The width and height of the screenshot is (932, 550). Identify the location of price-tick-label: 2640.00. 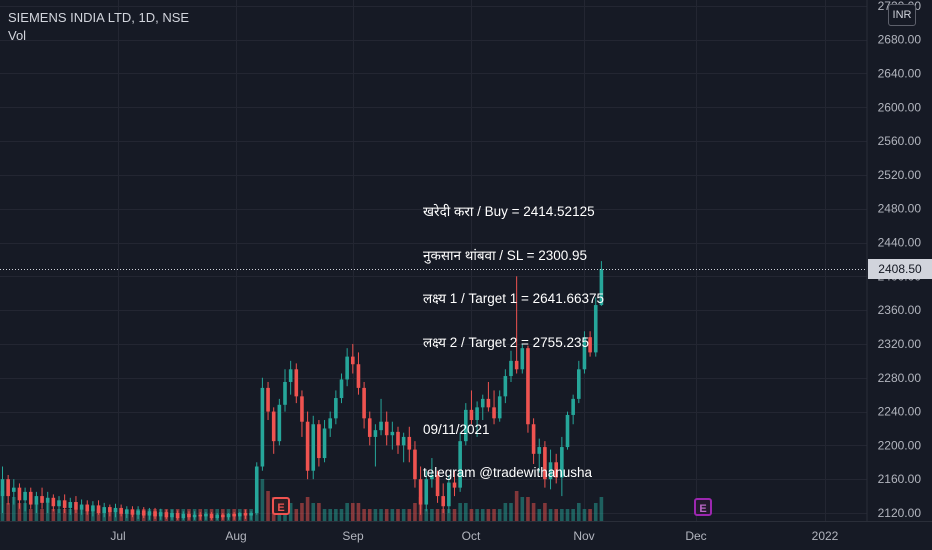
(900, 73).